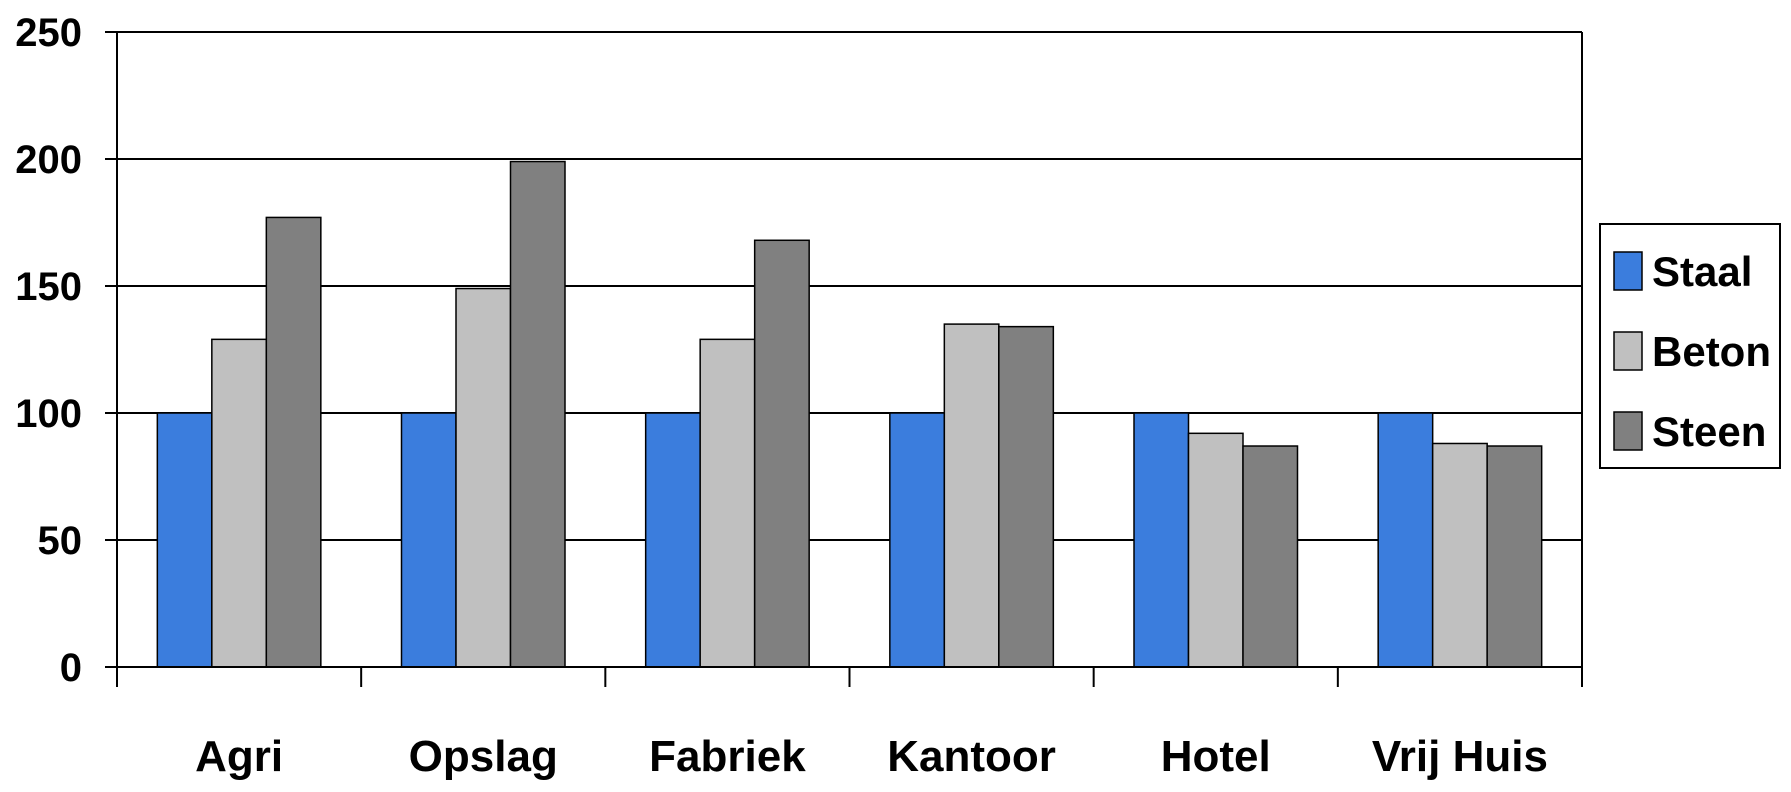 This screenshot has width=1791, height=792. I want to click on bar-staal-vrij-huis, so click(1405, 540).